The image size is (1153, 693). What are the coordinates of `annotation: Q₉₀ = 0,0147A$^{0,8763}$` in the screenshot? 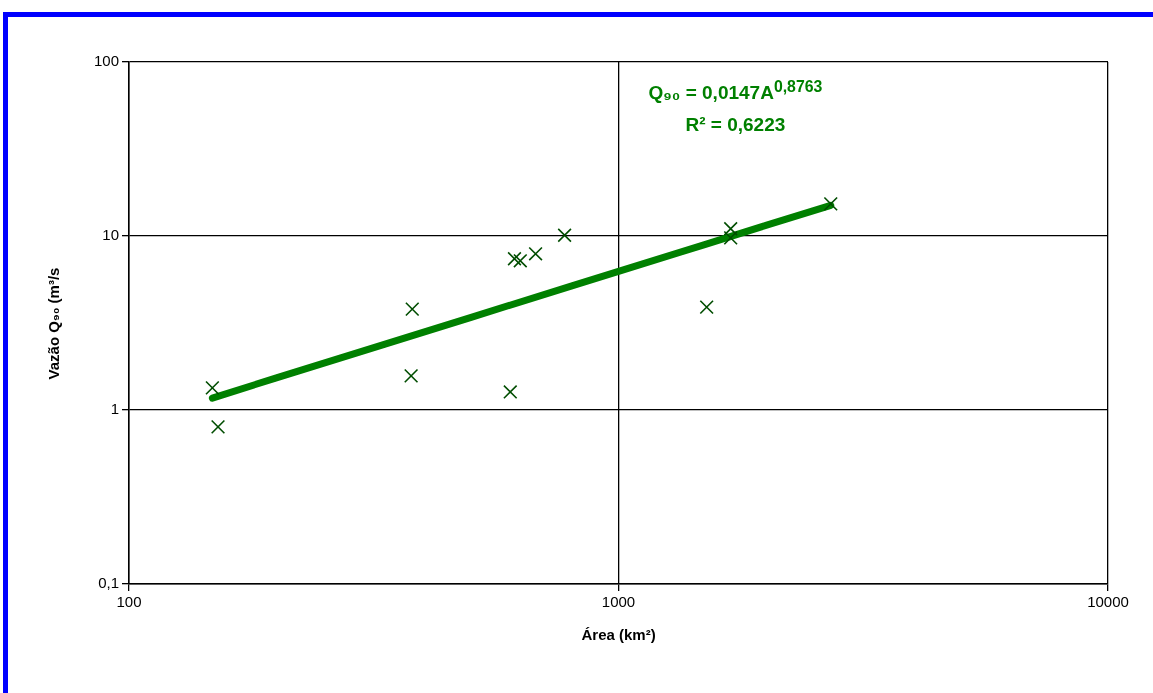 It's located at (735, 91).